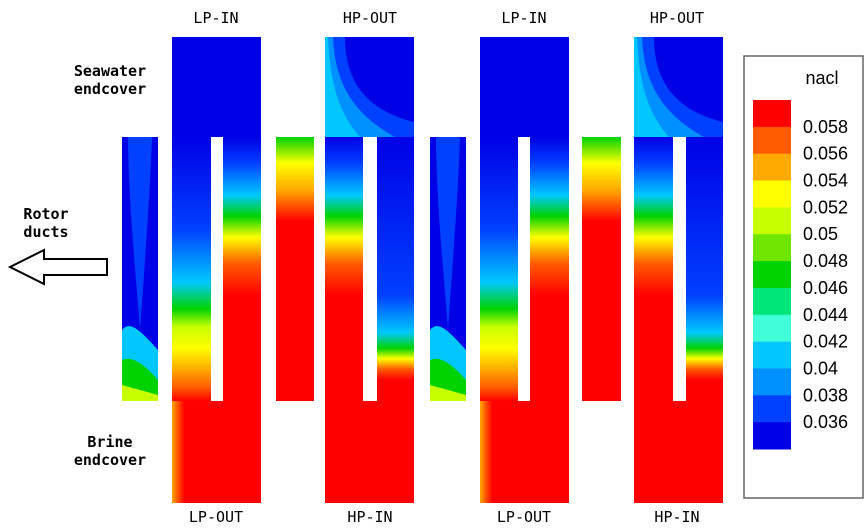  I want to click on legend-tick-label: 0.038, so click(825, 395).